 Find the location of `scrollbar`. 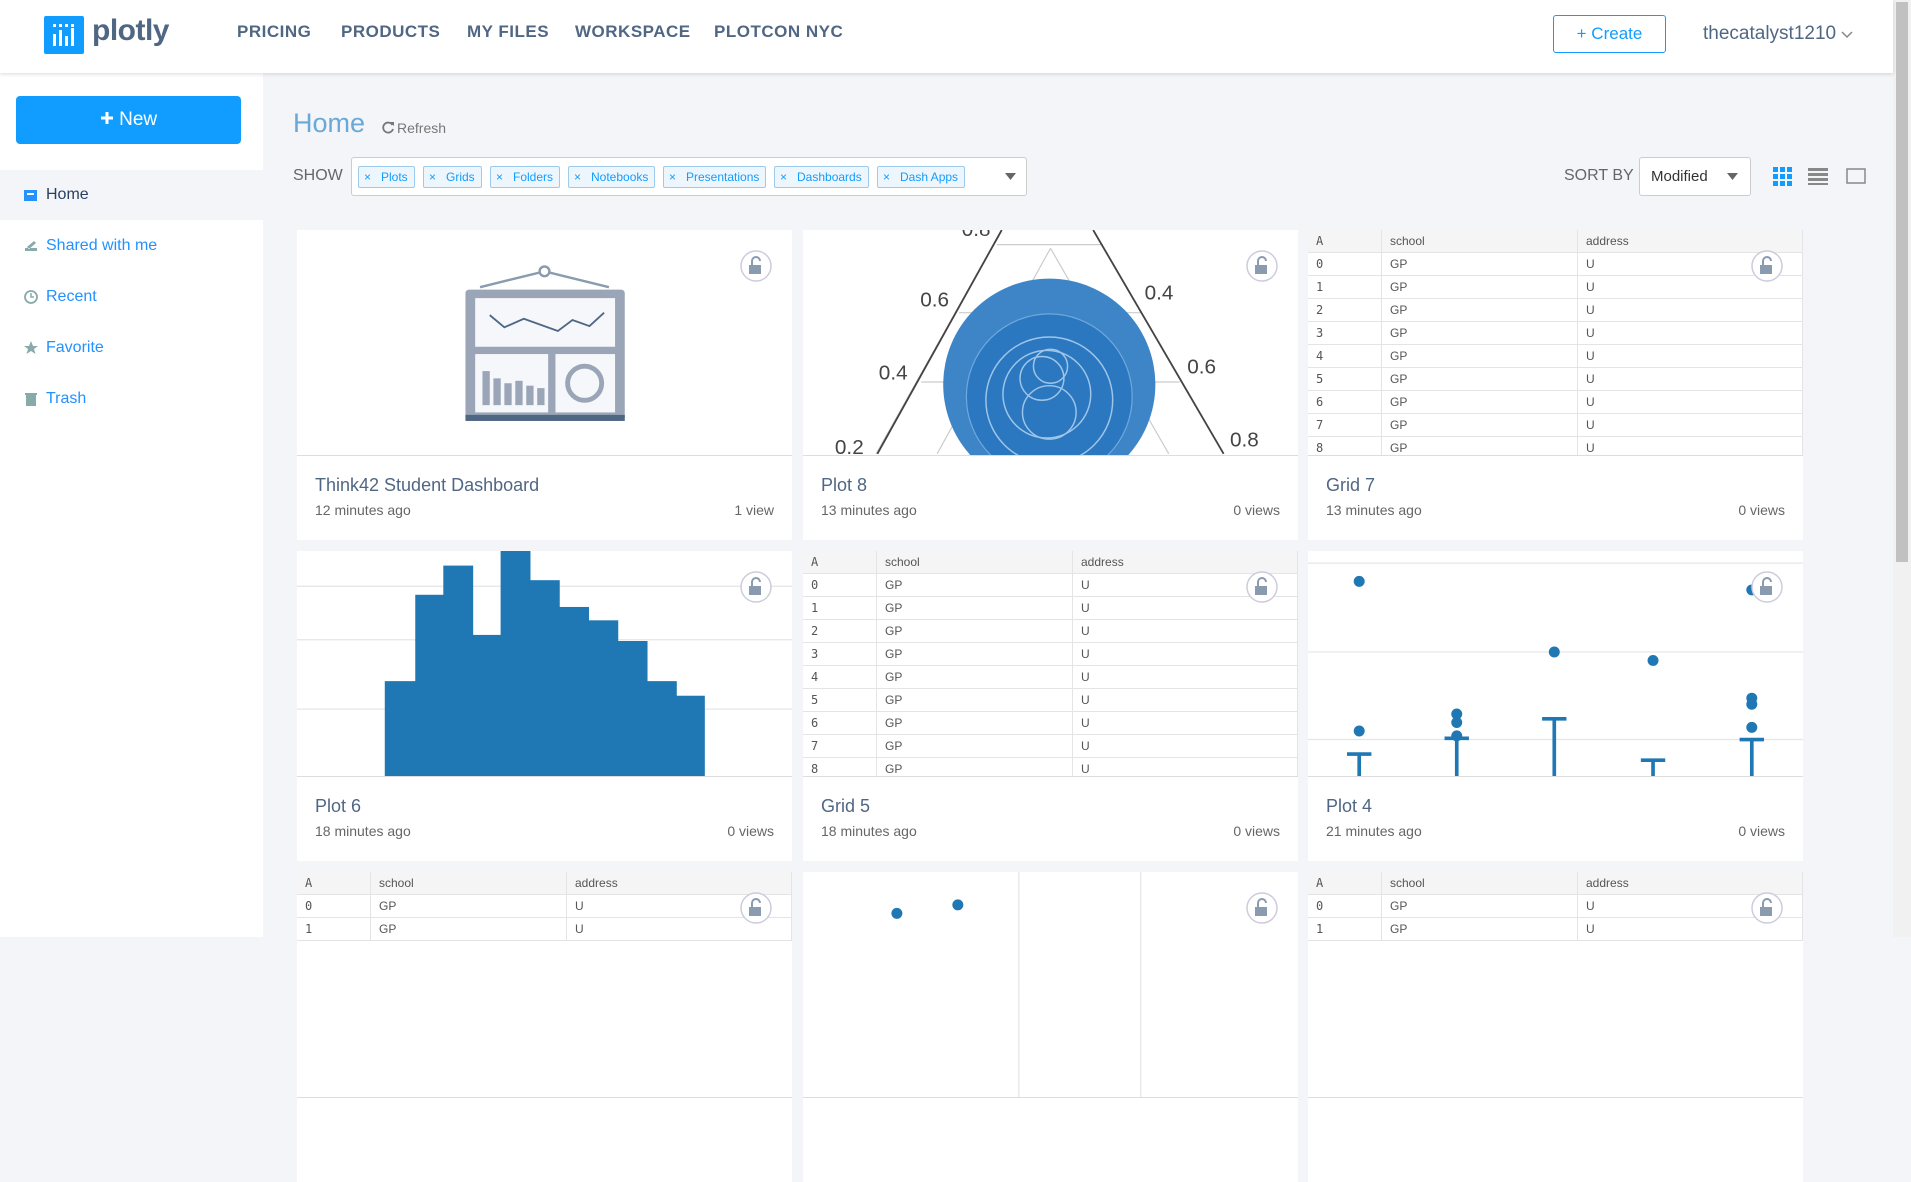

scrollbar is located at coordinates (1902, 468).